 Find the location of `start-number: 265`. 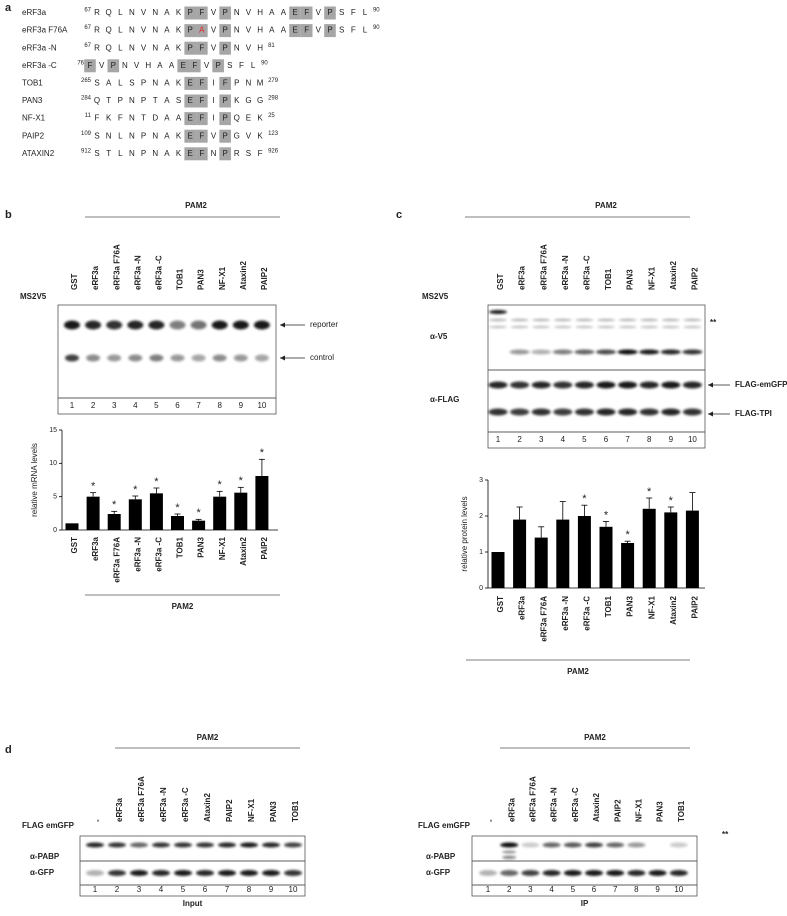

start-number: 265 is located at coordinates (86, 81).